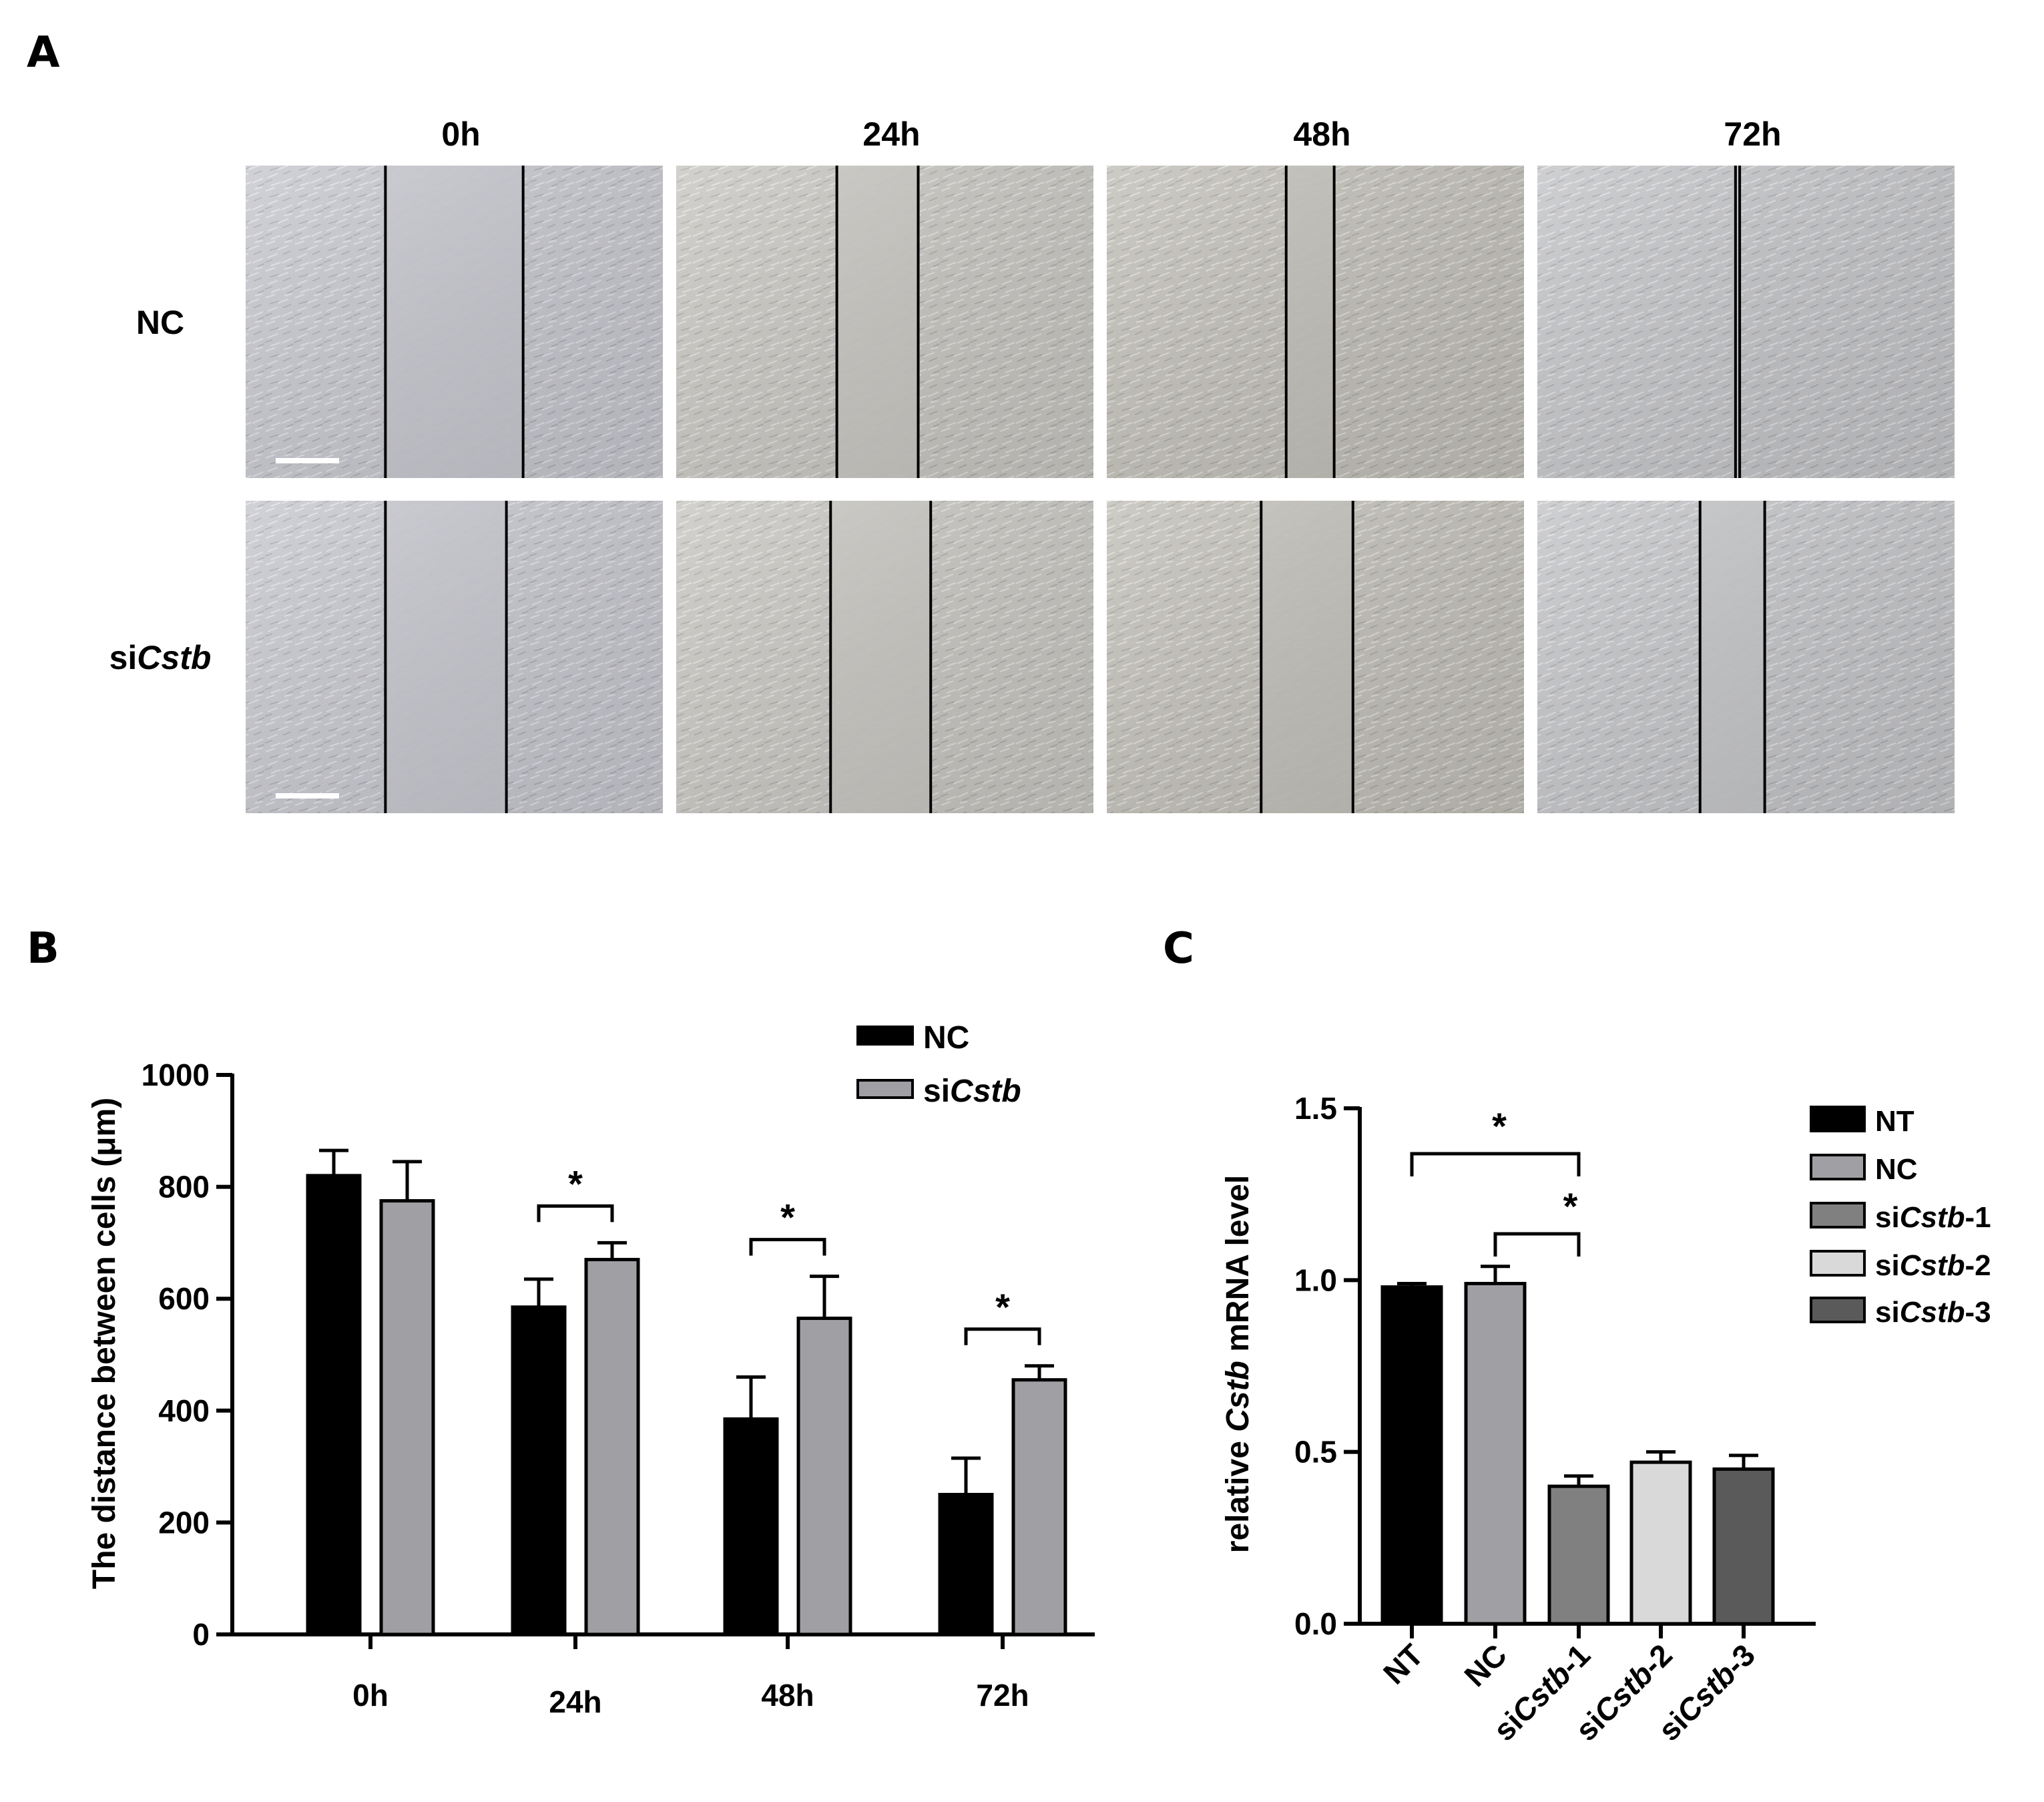  I want to click on y-tick-label: 0, so click(201, 1634).